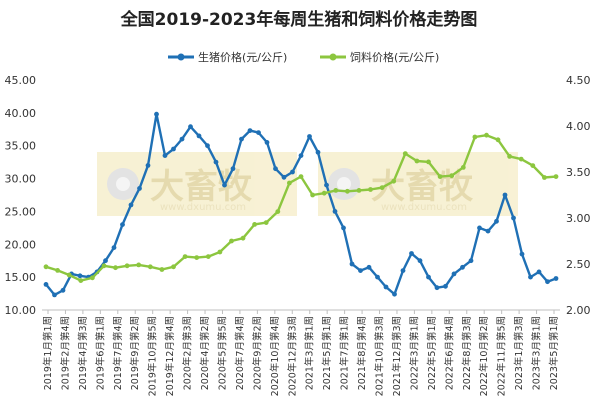 The width and height of the screenshot is (599, 413). What do you see at coordinates (432, 353) in the screenshot?
I see `x-tick-label: 2022年5月第1周` at bounding box center [432, 353].